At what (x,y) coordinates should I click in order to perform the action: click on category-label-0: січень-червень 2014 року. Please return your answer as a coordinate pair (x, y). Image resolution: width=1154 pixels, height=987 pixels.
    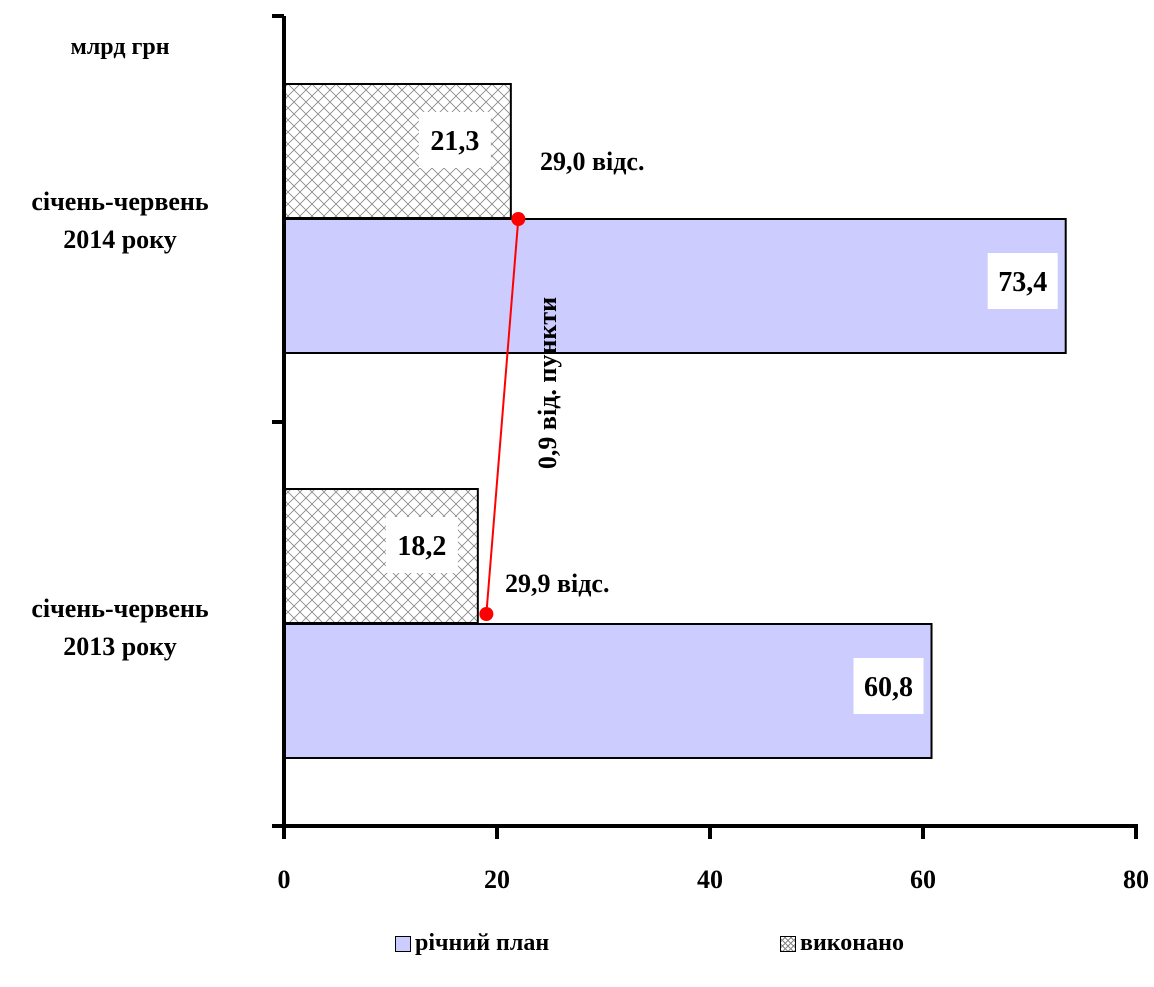
    Looking at the image, I should click on (120, 220).